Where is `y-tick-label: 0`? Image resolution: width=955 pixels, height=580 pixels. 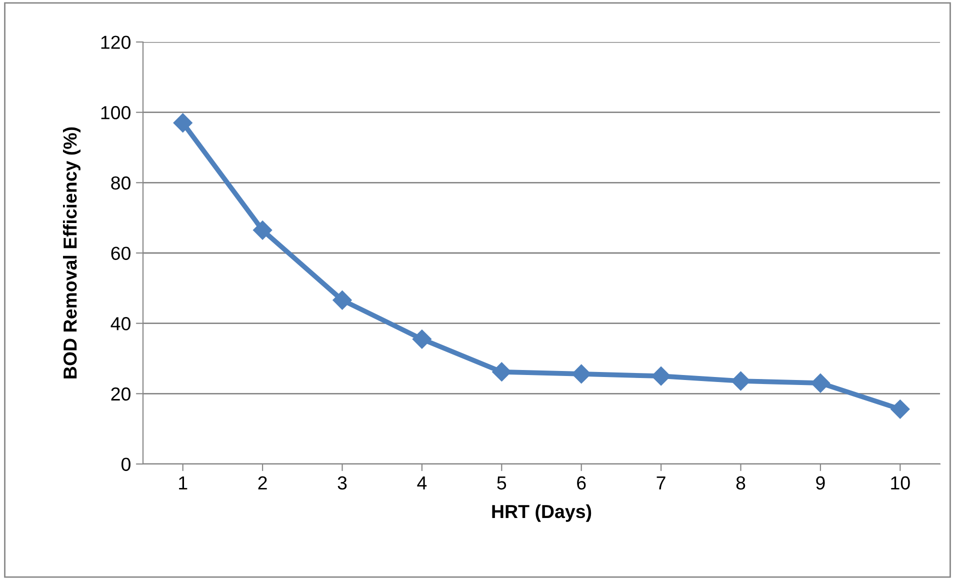
y-tick-label: 0 is located at coordinates (126, 464).